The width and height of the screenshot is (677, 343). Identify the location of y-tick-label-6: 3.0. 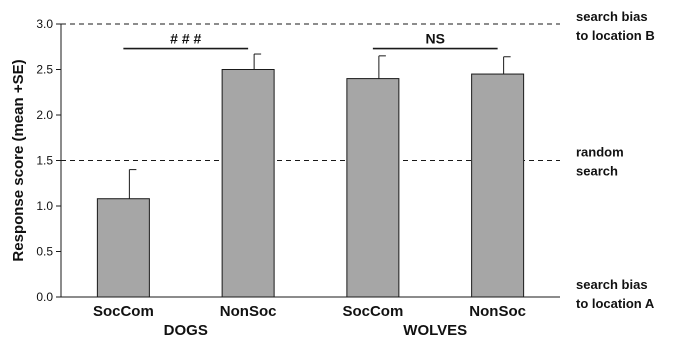
(44, 24).